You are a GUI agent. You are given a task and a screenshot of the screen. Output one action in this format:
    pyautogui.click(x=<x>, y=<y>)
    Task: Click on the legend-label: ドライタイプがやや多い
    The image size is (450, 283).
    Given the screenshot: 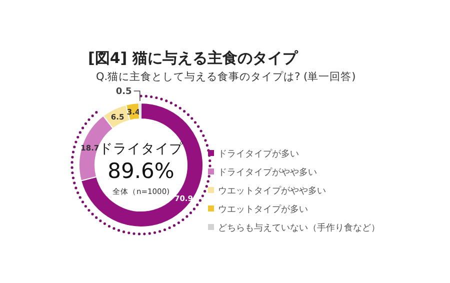 What is the action you would take?
    pyautogui.click(x=267, y=172)
    